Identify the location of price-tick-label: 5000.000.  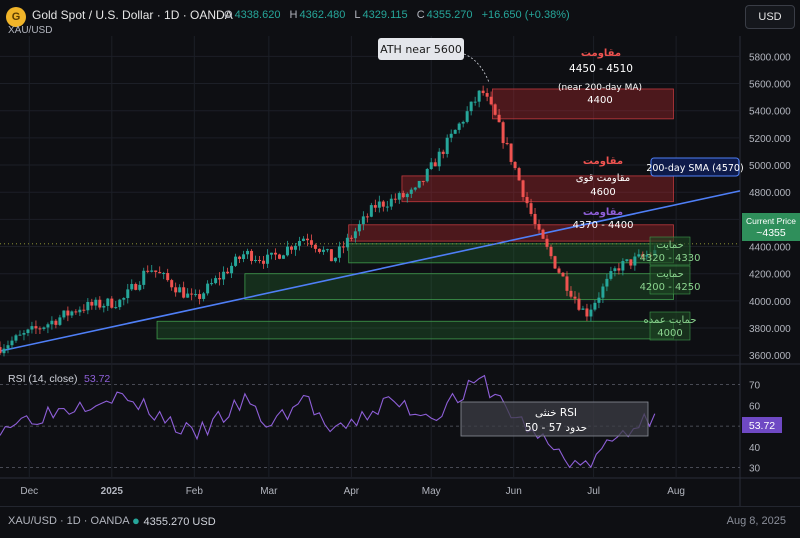
(770, 166).